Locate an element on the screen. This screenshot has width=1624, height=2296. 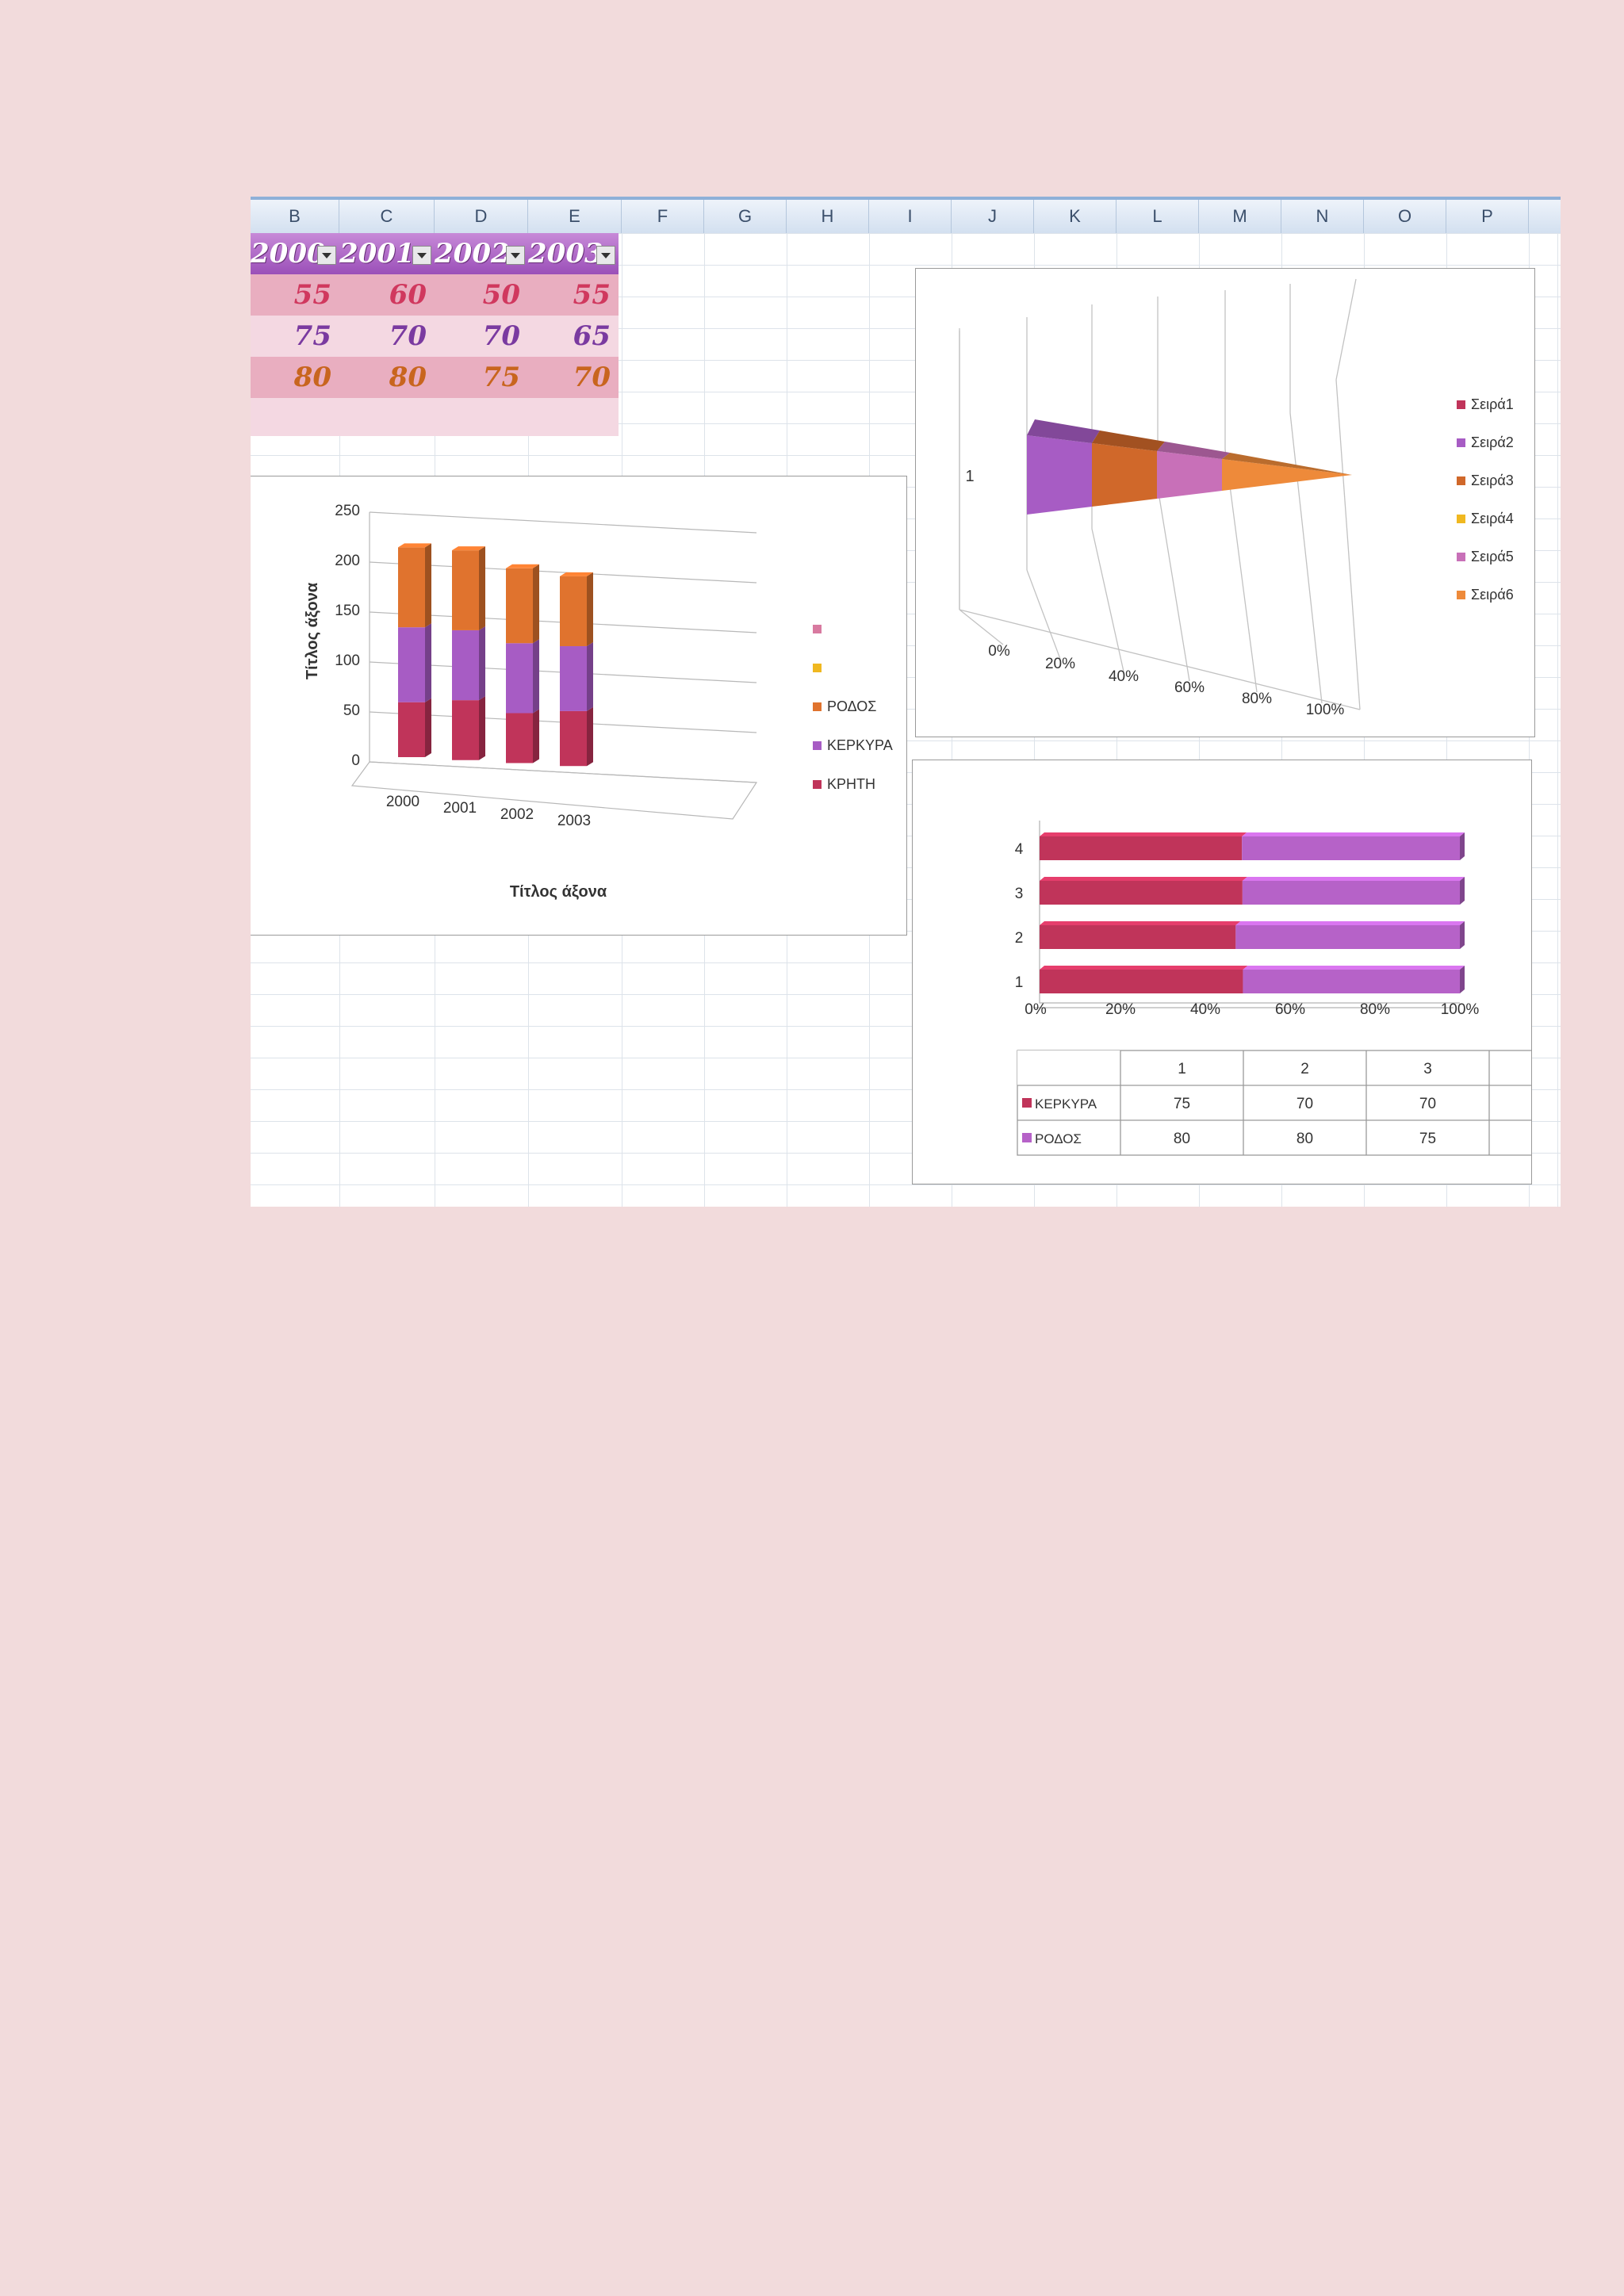
column-header-e: E is located at coordinates (575, 216).